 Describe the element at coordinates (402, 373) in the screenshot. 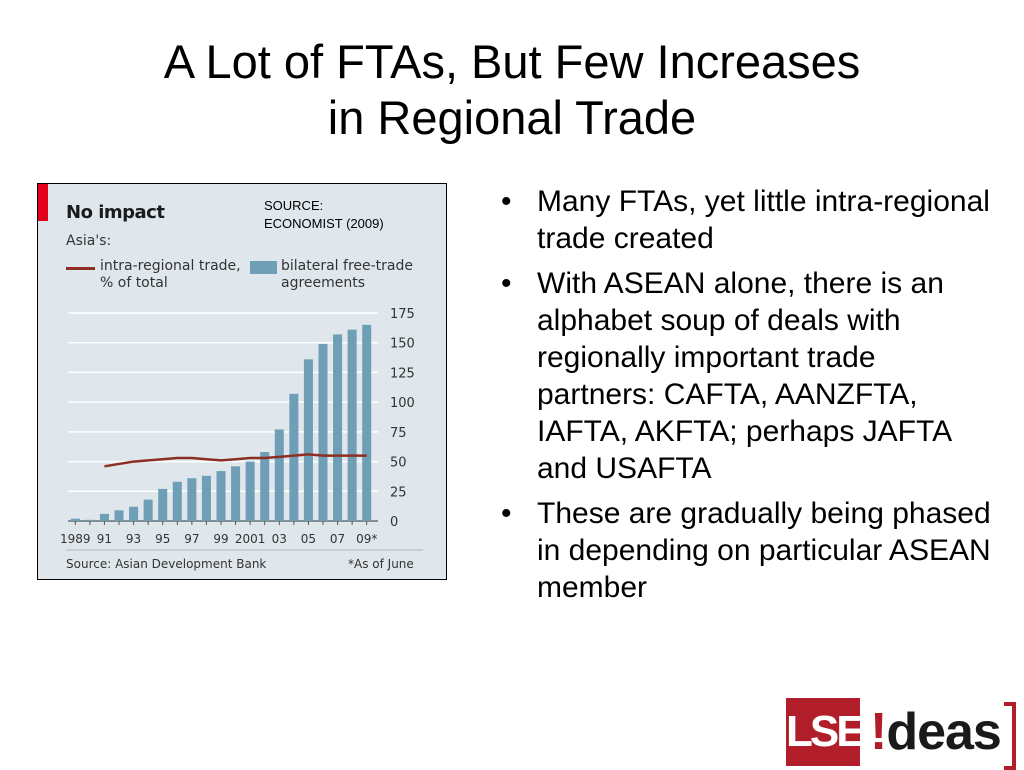

I see `y-tick-label: 125` at that location.